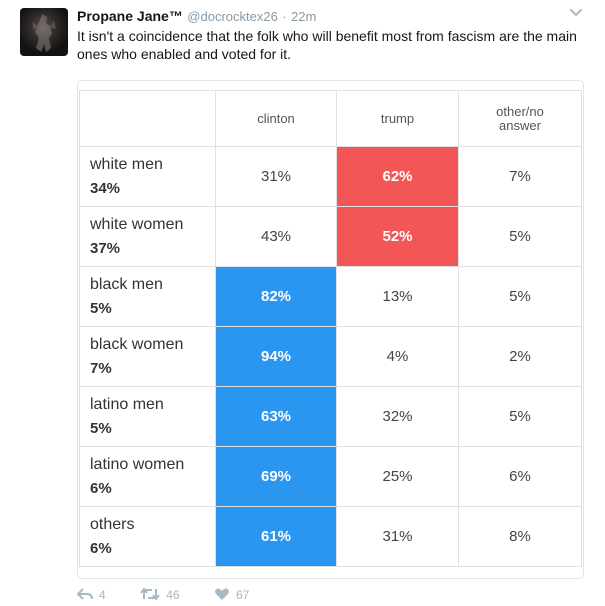  Describe the element at coordinates (397, 176) in the screenshot. I see `trump-value-cell: 62%` at that location.